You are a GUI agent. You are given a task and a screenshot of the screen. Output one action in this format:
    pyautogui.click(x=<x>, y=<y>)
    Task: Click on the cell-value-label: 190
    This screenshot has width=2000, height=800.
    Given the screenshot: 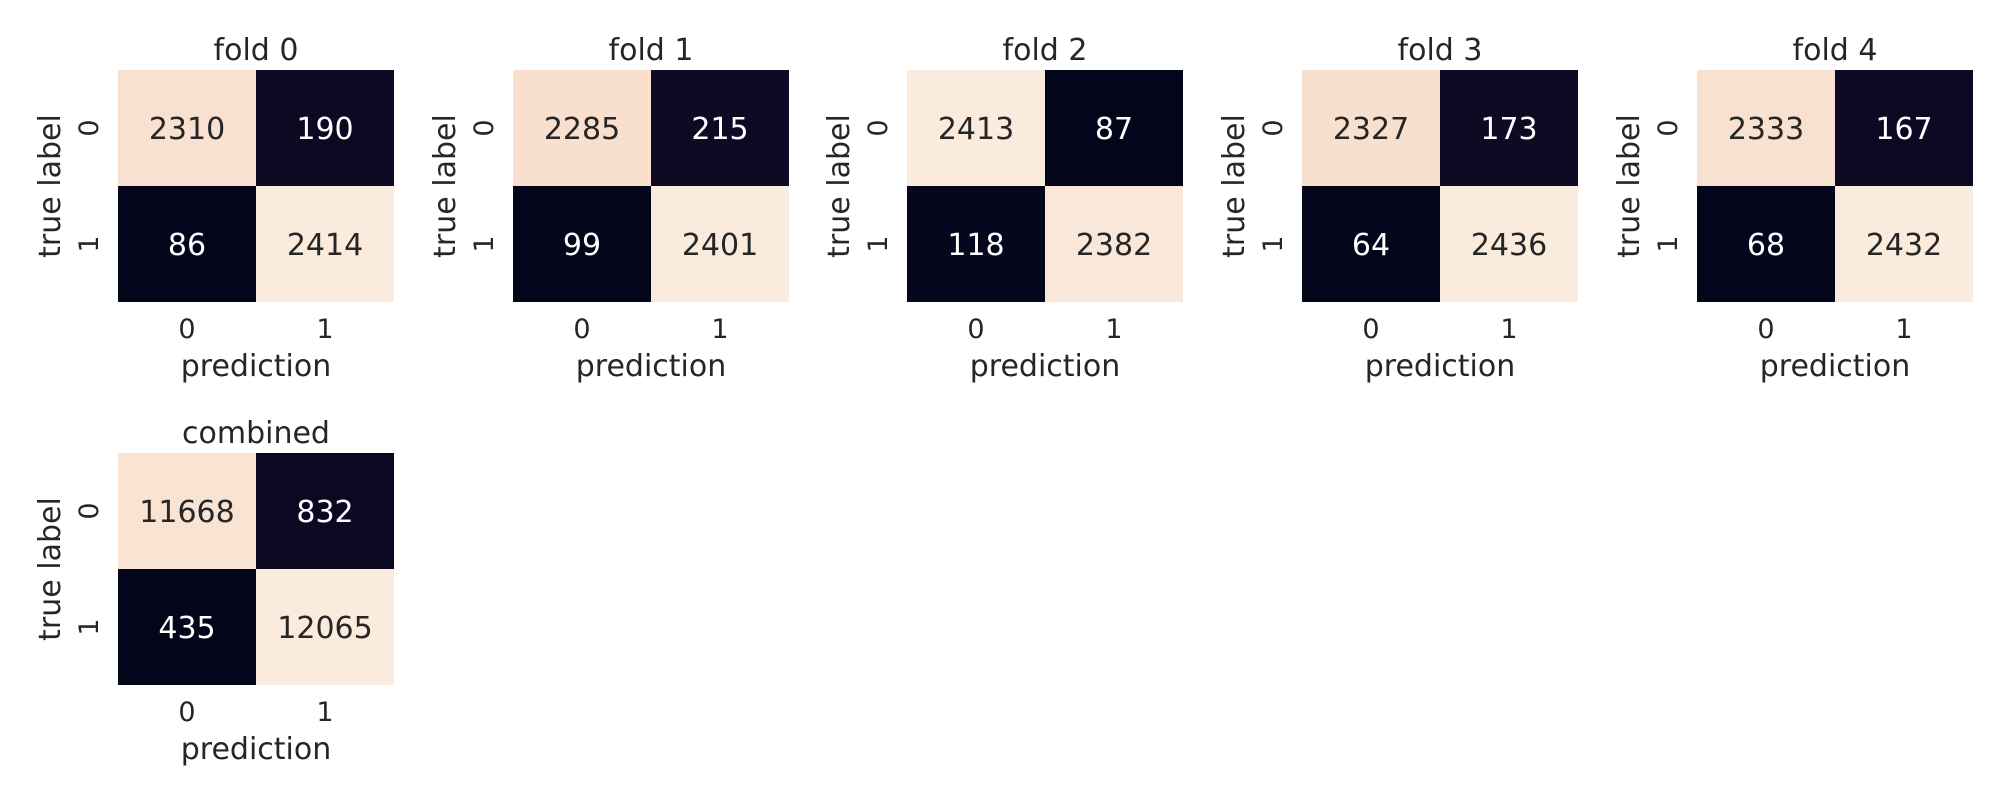 What is the action you would take?
    pyautogui.click(x=324, y=129)
    